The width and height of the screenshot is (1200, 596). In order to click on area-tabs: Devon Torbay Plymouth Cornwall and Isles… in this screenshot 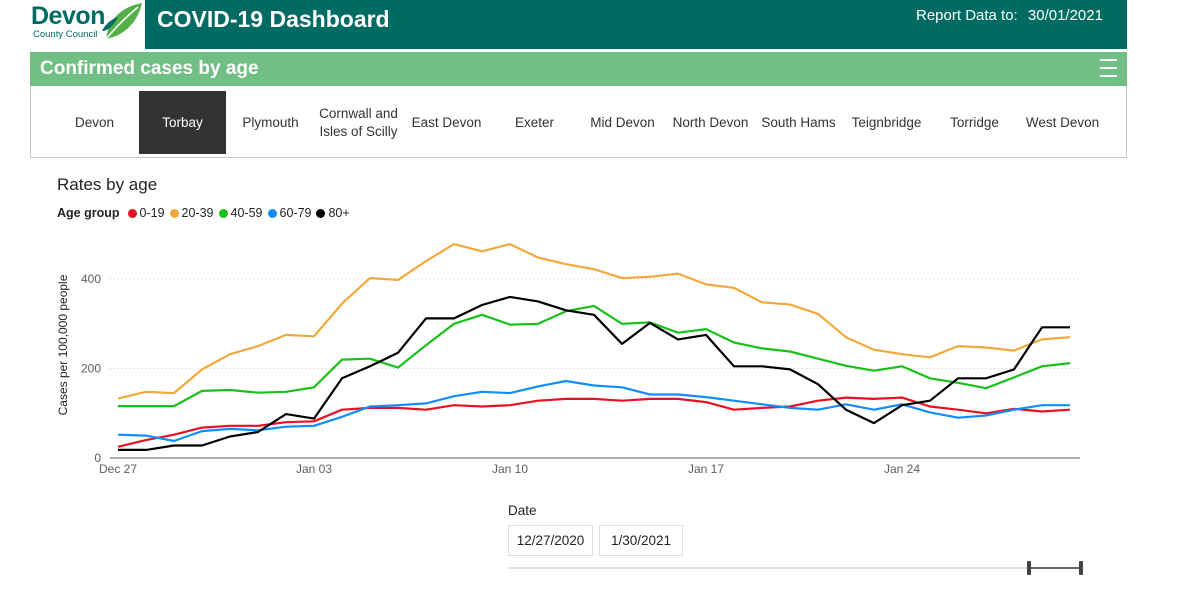, I will do `click(578, 122)`.